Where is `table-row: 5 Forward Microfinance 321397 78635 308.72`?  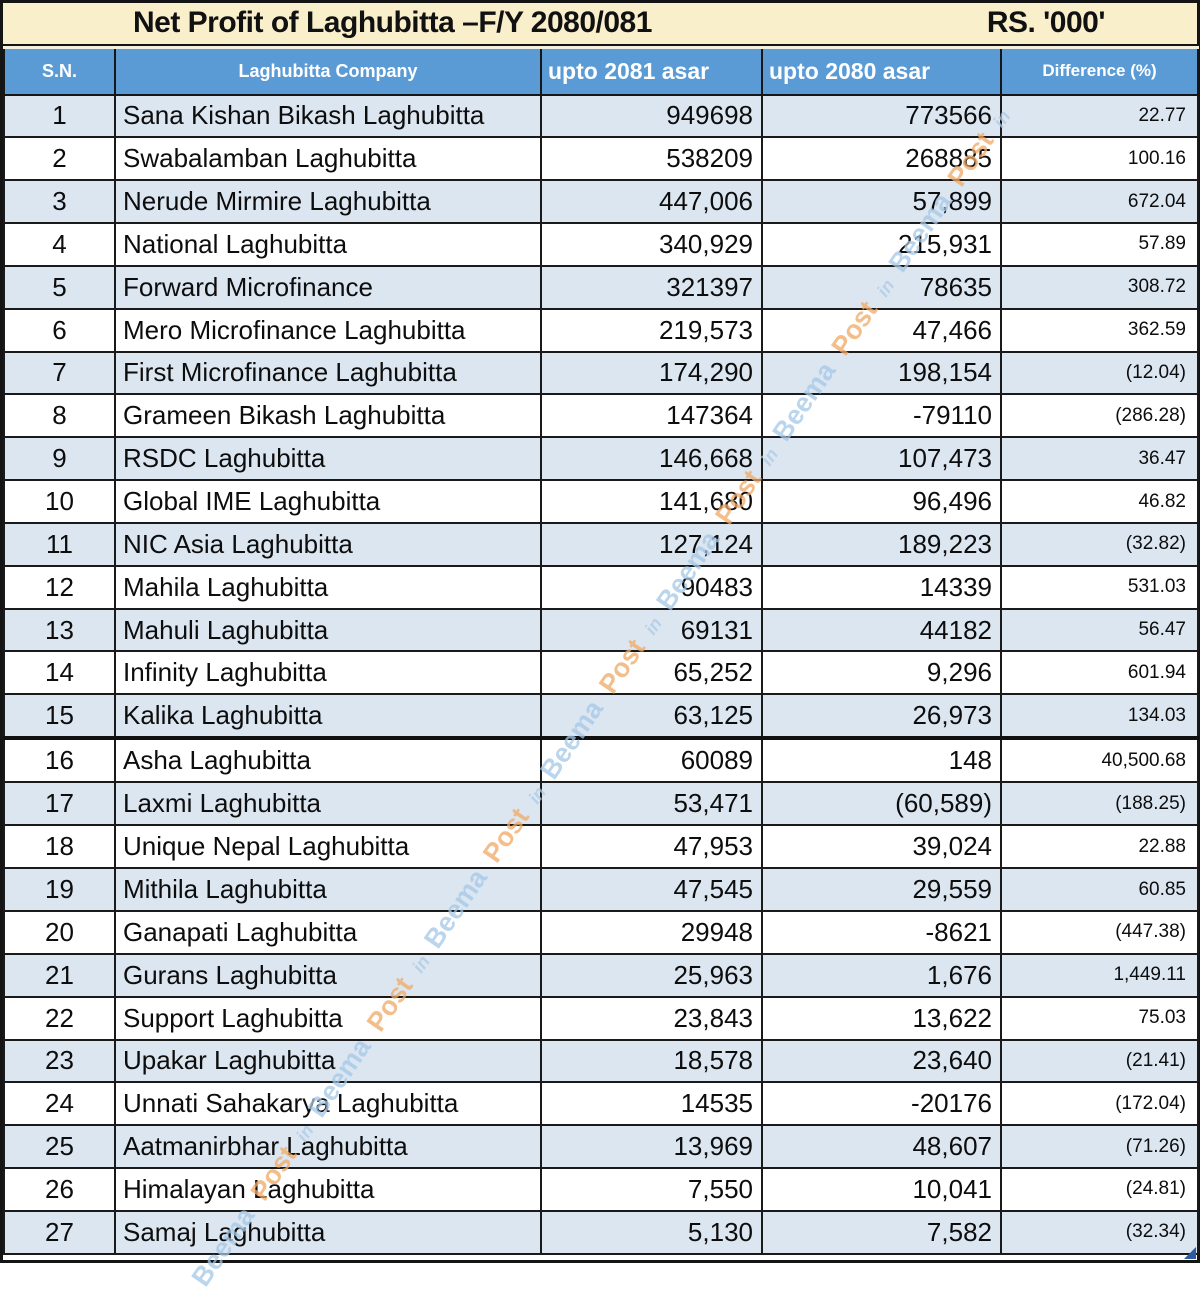
table-row: 5 Forward Microfinance 321397 78635 308.72 is located at coordinates (601, 287).